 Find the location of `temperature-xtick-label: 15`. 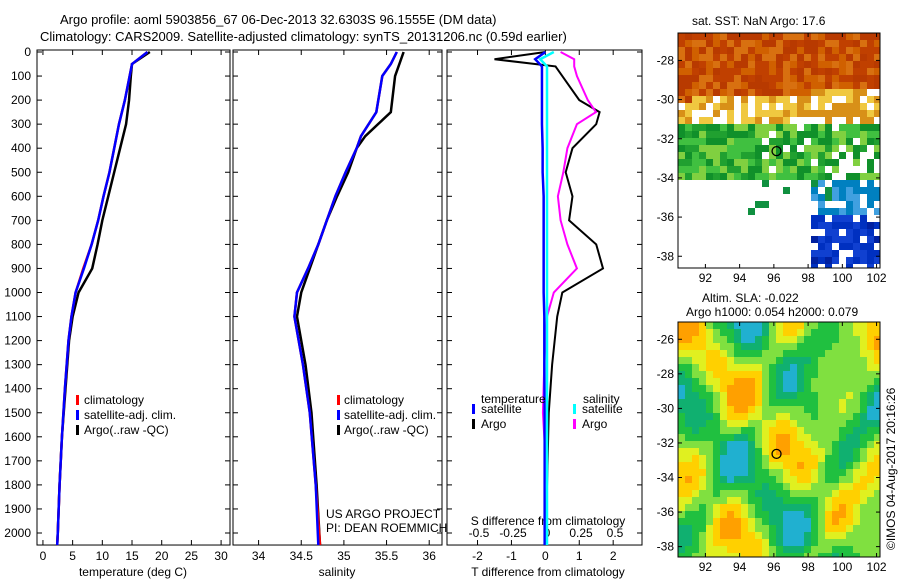

temperature-xtick-label: 15 is located at coordinates (132, 556).